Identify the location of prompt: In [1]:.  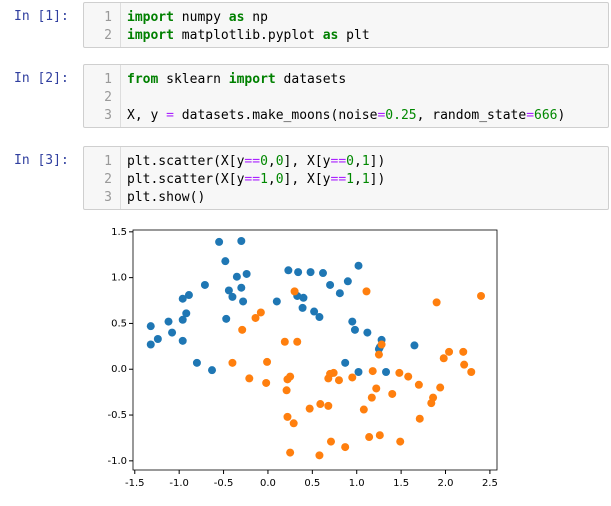
(41, 16).